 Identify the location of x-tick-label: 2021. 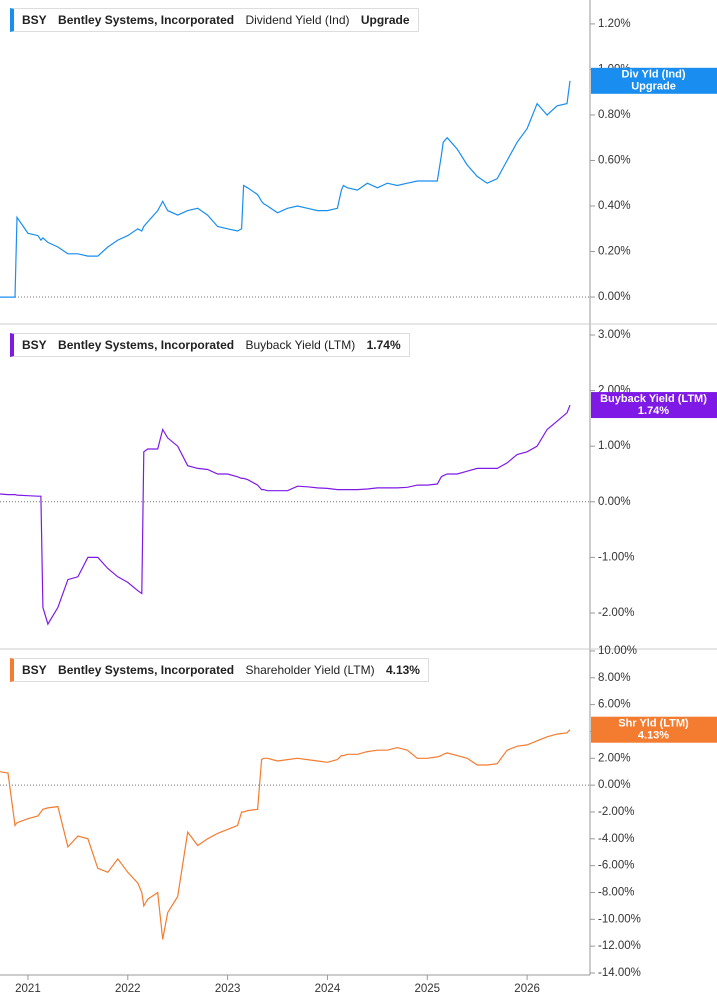
(28, 989).